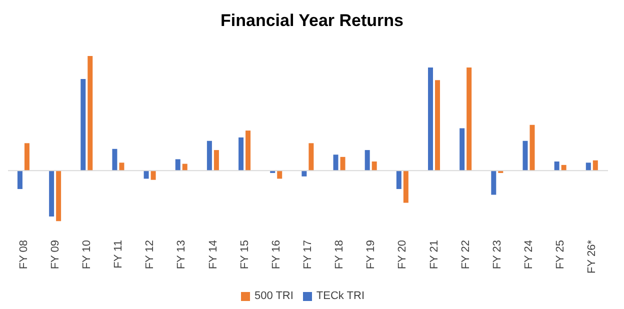 This screenshot has width=624, height=309. What do you see at coordinates (340, 296) in the screenshot?
I see `legend-label: TECk TRI` at bounding box center [340, 296].